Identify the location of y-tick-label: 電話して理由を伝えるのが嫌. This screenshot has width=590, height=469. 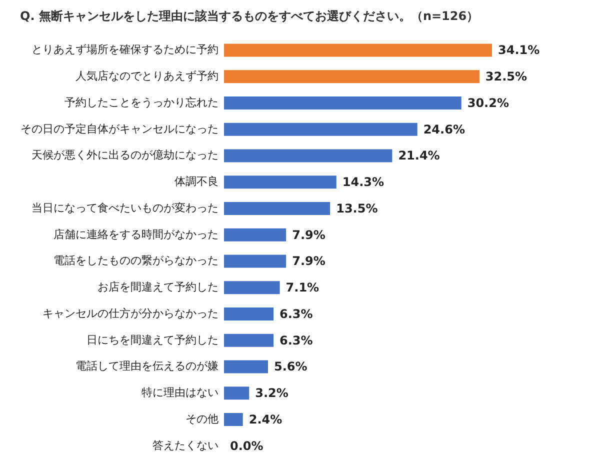
(147, 366).